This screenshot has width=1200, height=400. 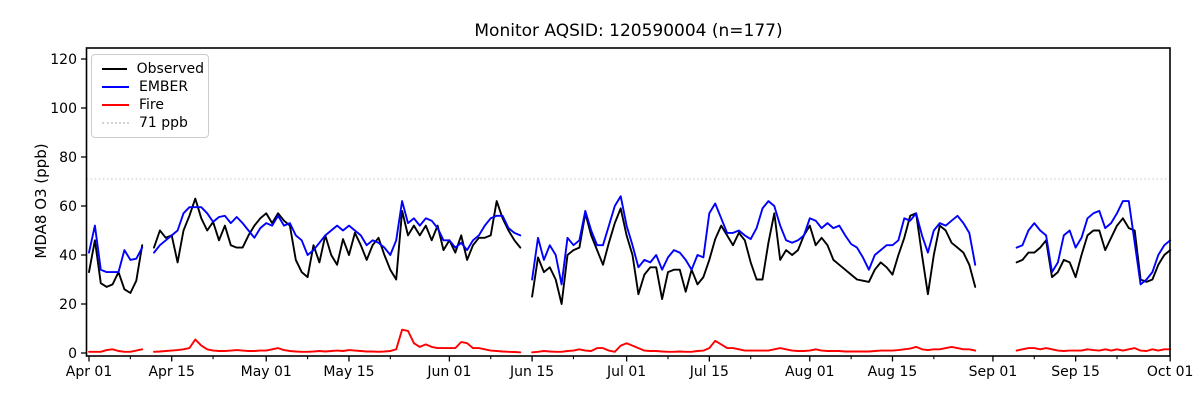 What do you see at coordinates (89, 372) in the screenshot?
I see `x-tick-label: Apr 01` at bounding box center [89, 372].